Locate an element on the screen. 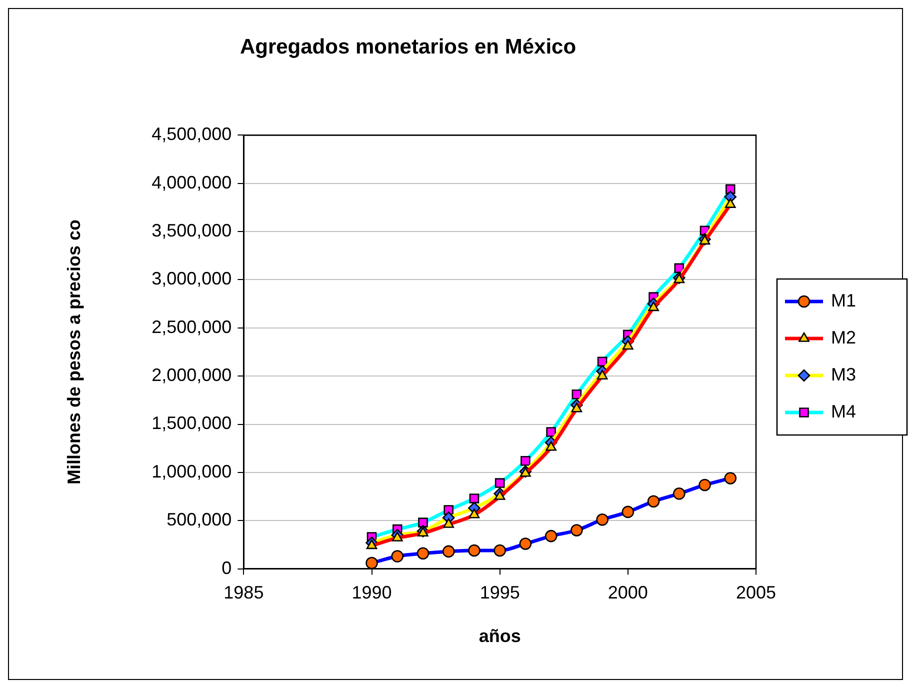 The image size is (913, 688). y-tick-label: 4,000,000 is located at coordinates (192, 182).